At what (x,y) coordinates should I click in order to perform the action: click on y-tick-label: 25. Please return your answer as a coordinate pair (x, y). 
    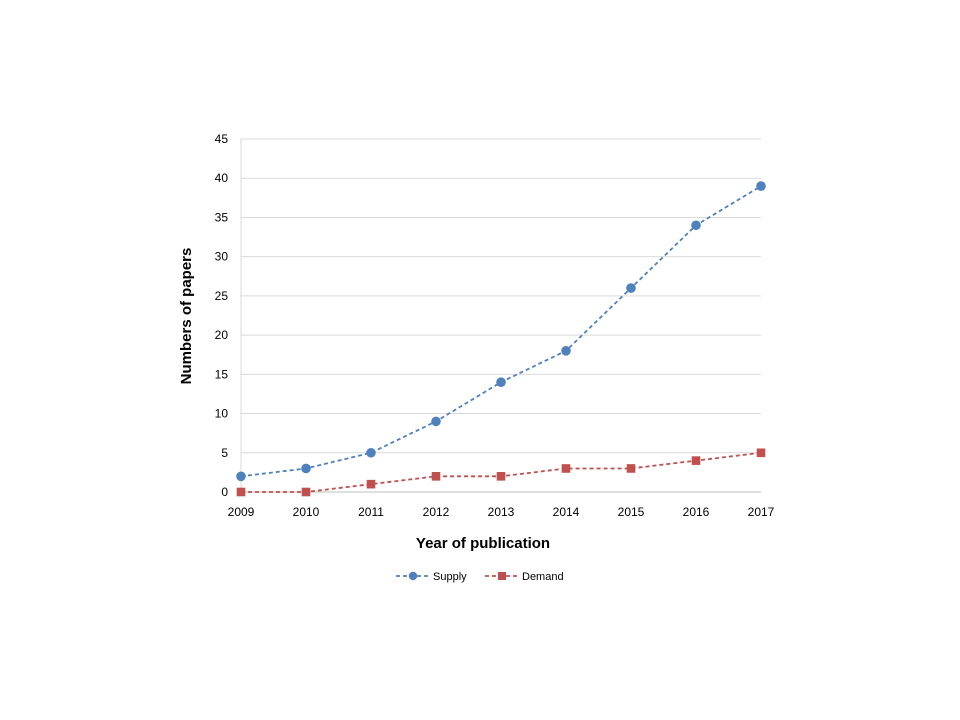
    Looking at the image, I should click on (222, 296).